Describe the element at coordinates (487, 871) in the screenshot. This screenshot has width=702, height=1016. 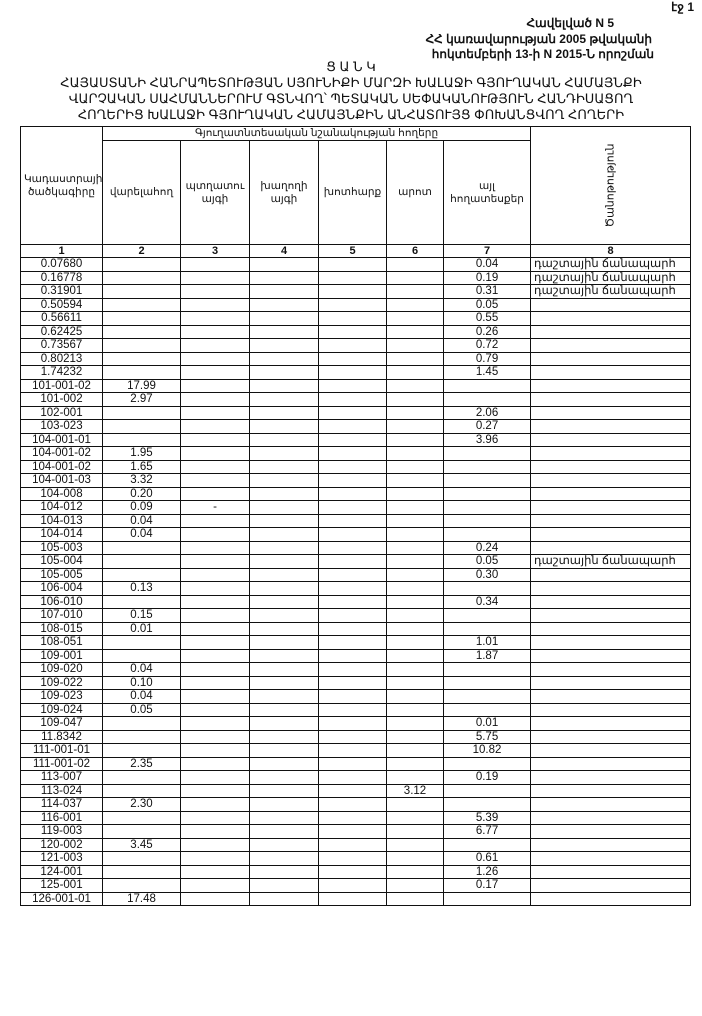
I see `cell-other-land: 1.26` at that location.